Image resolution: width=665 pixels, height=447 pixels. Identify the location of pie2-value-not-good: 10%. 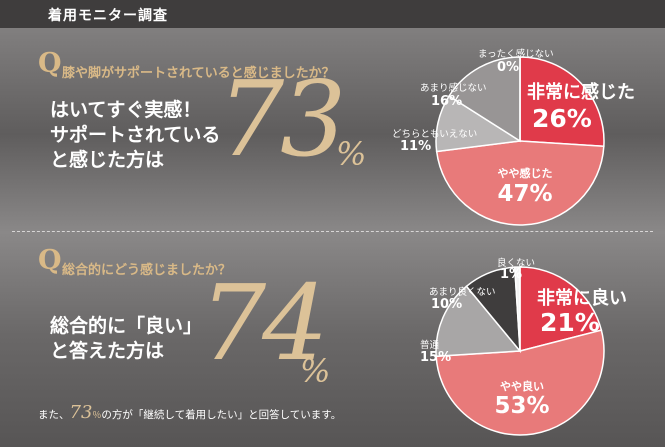
(447, 304).